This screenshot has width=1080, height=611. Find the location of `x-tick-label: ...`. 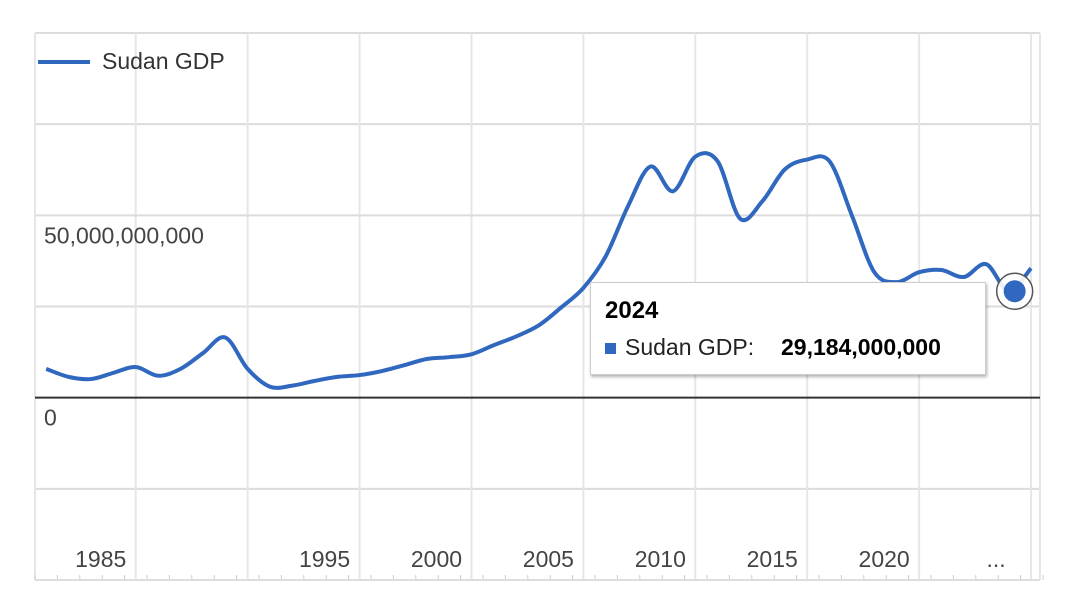

x-tick-label: ... is located at coordinates (995, 559).